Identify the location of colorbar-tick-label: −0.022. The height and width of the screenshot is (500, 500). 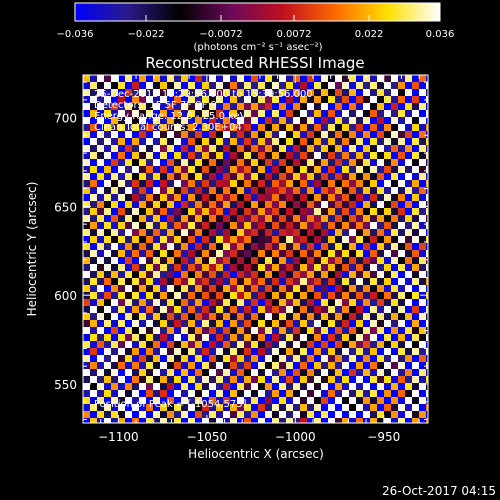
(145, 34).